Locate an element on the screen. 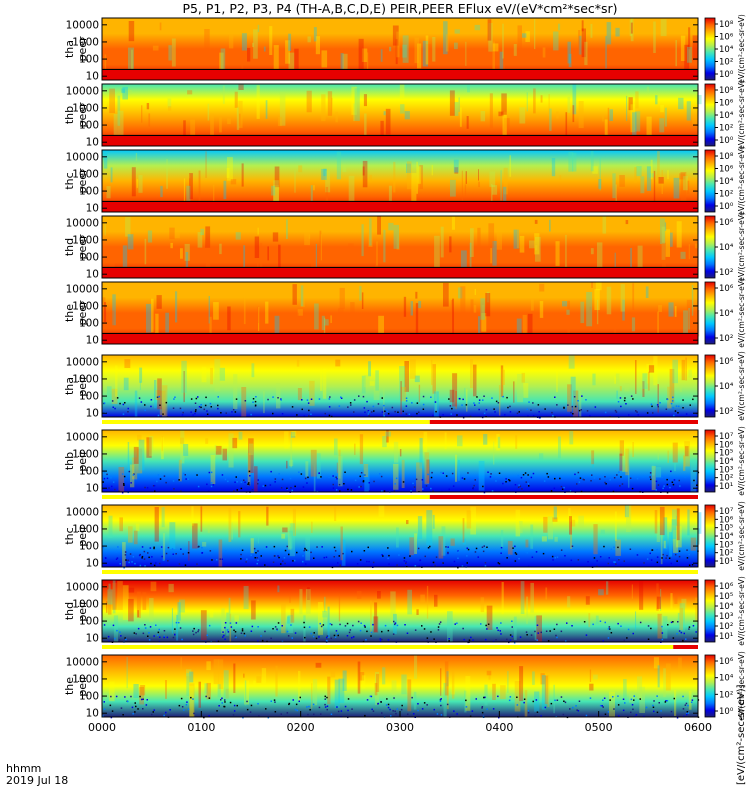 Image resolution: width=750 pixels, height=800 pixels. y-tick-label: 100 is located at coordinates (89, 60).